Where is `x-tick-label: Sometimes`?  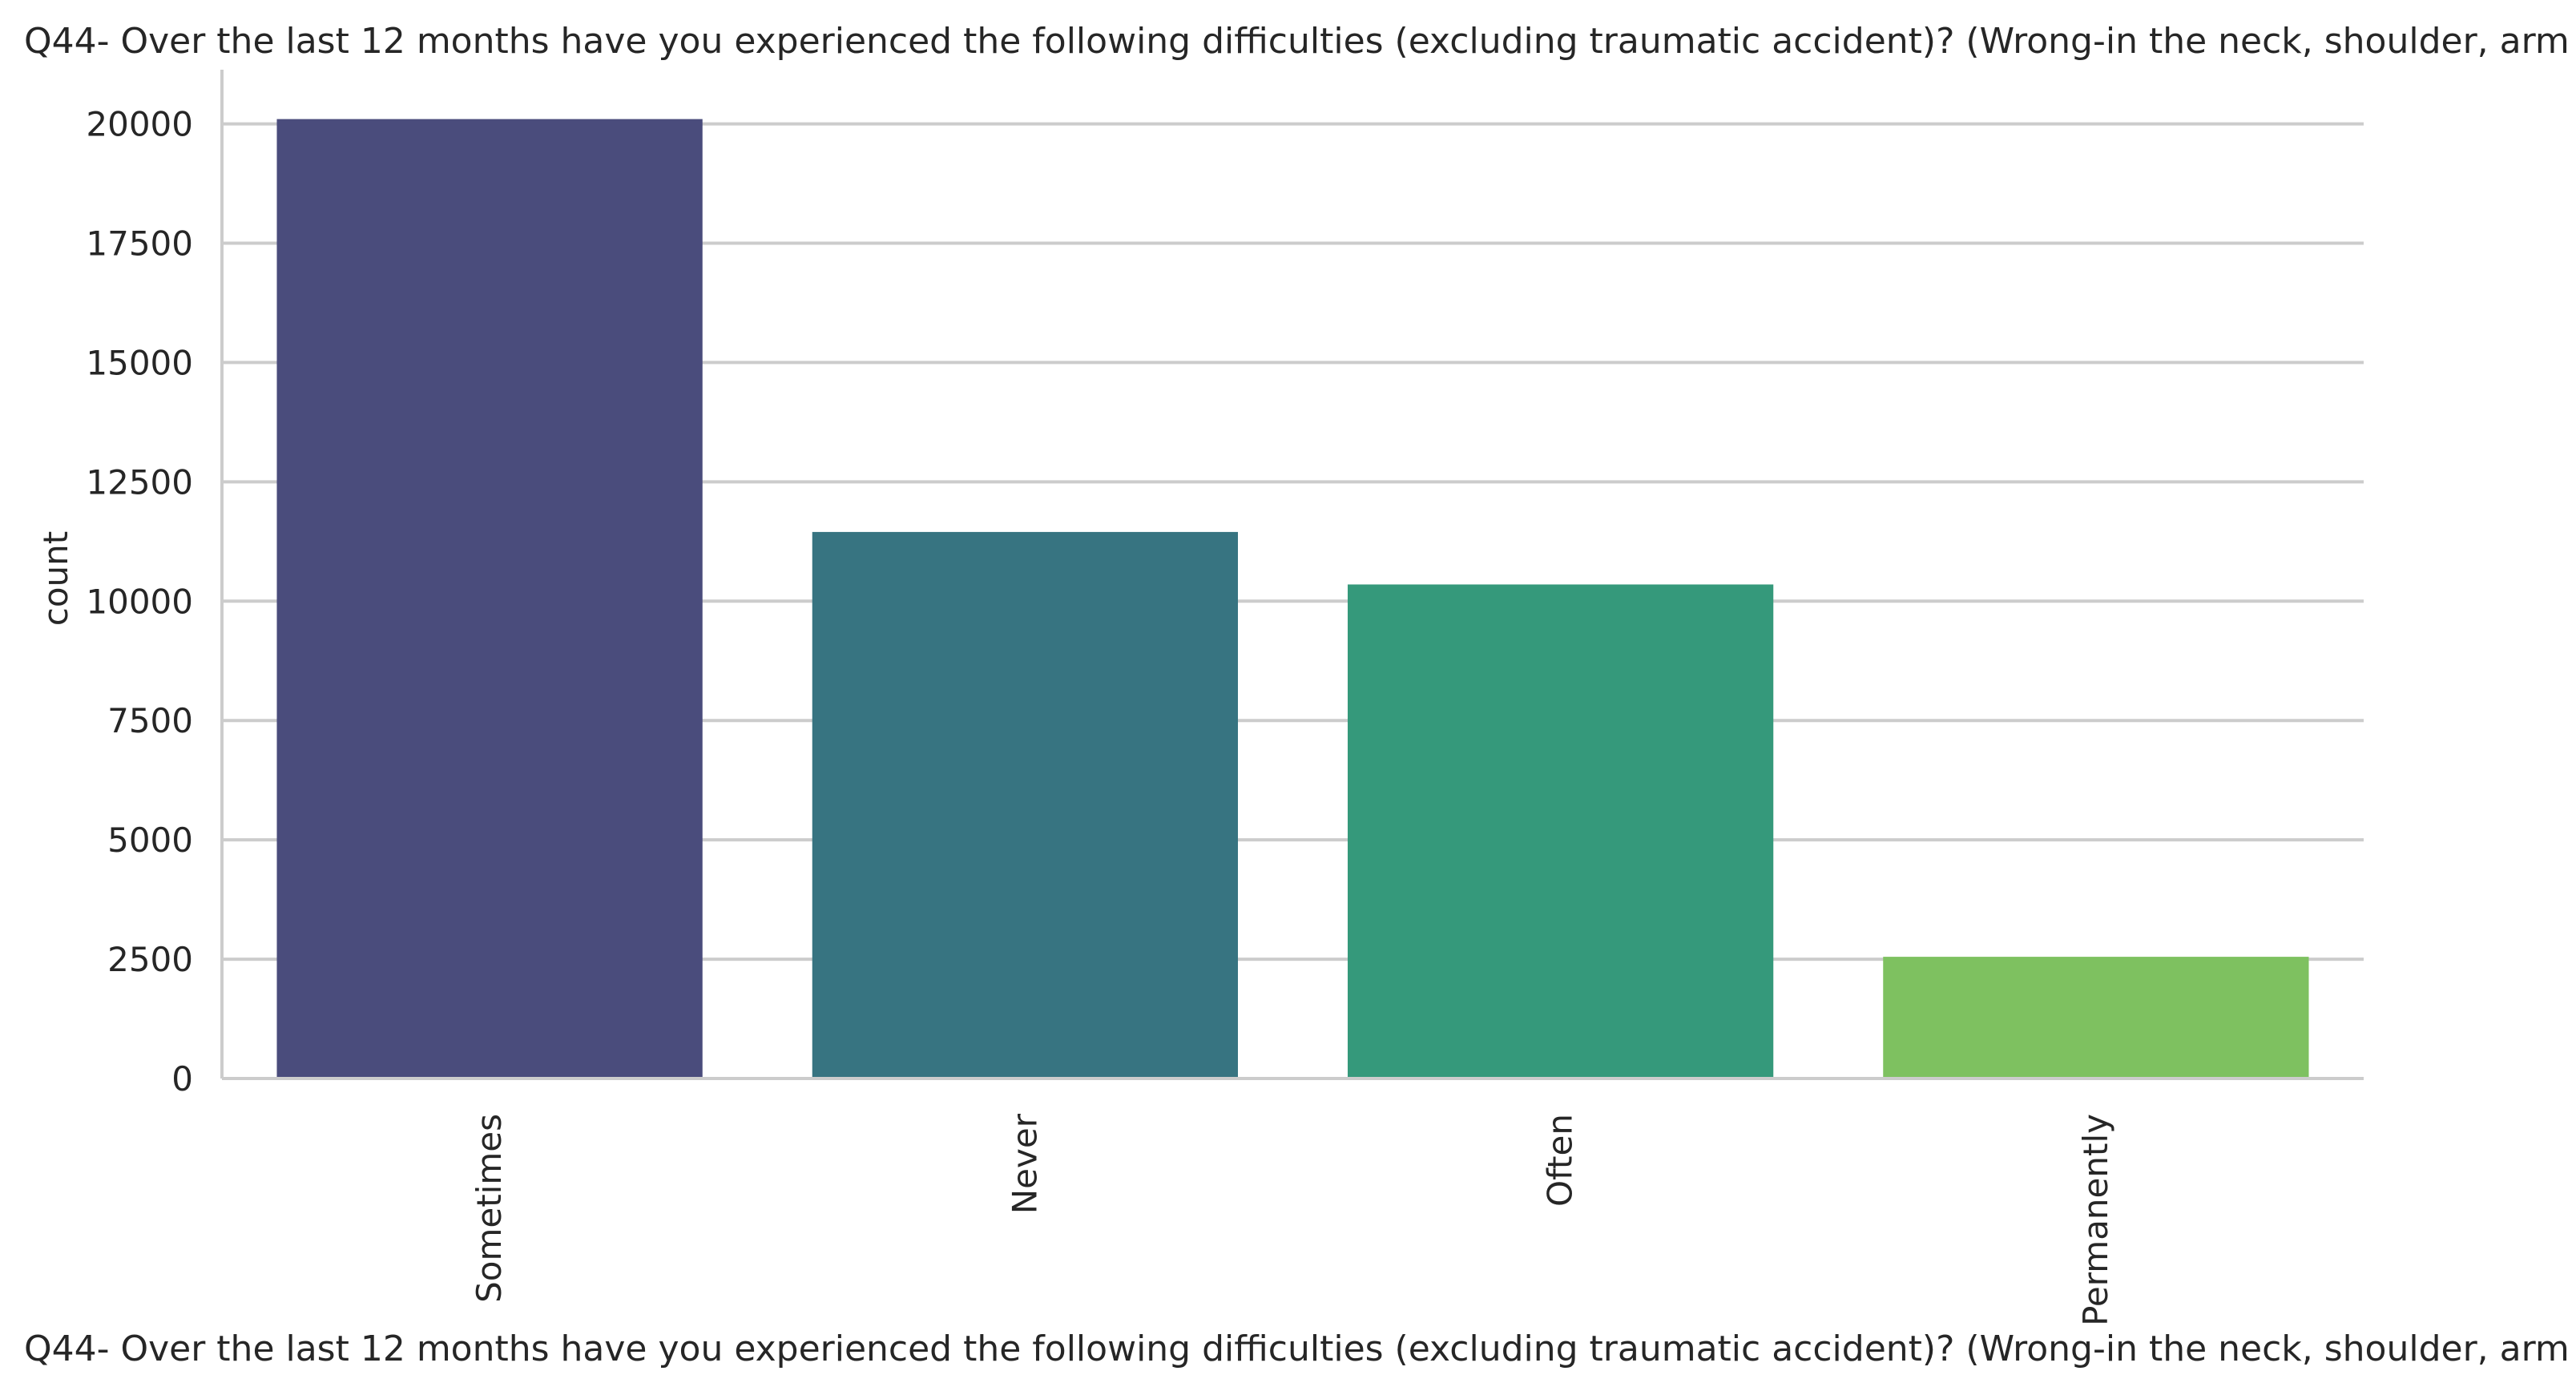 x-tick-label: Sometimes is located at coordinates (489, 1208).